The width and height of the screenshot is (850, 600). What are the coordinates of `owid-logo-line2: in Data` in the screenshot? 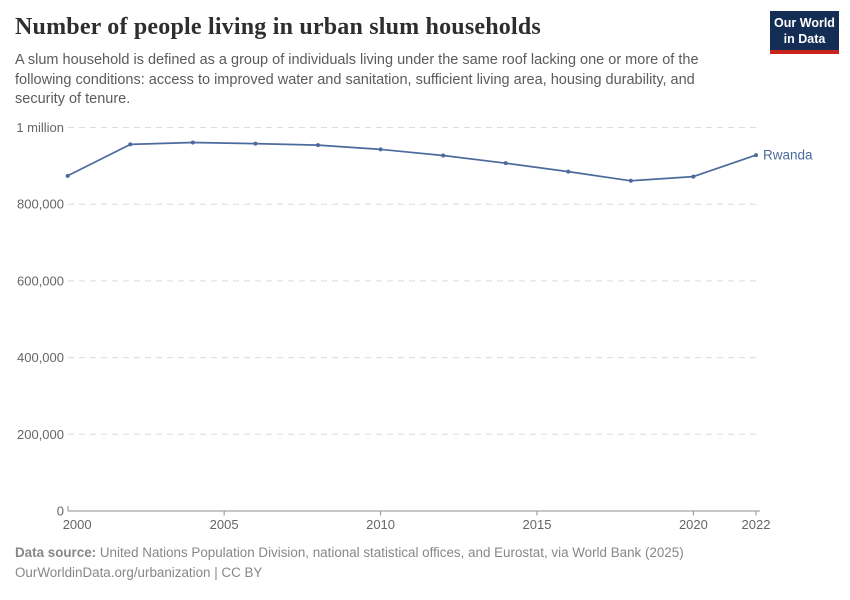 It's located at (804, 39).